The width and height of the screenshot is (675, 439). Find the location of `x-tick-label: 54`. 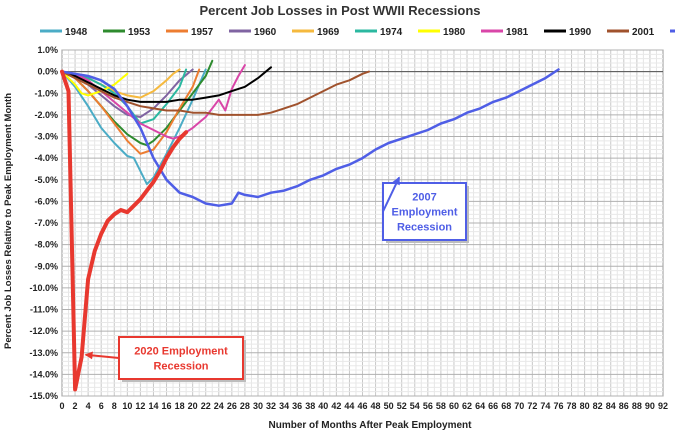

x-tick-label: 54 is located at coordinates (415, 406).